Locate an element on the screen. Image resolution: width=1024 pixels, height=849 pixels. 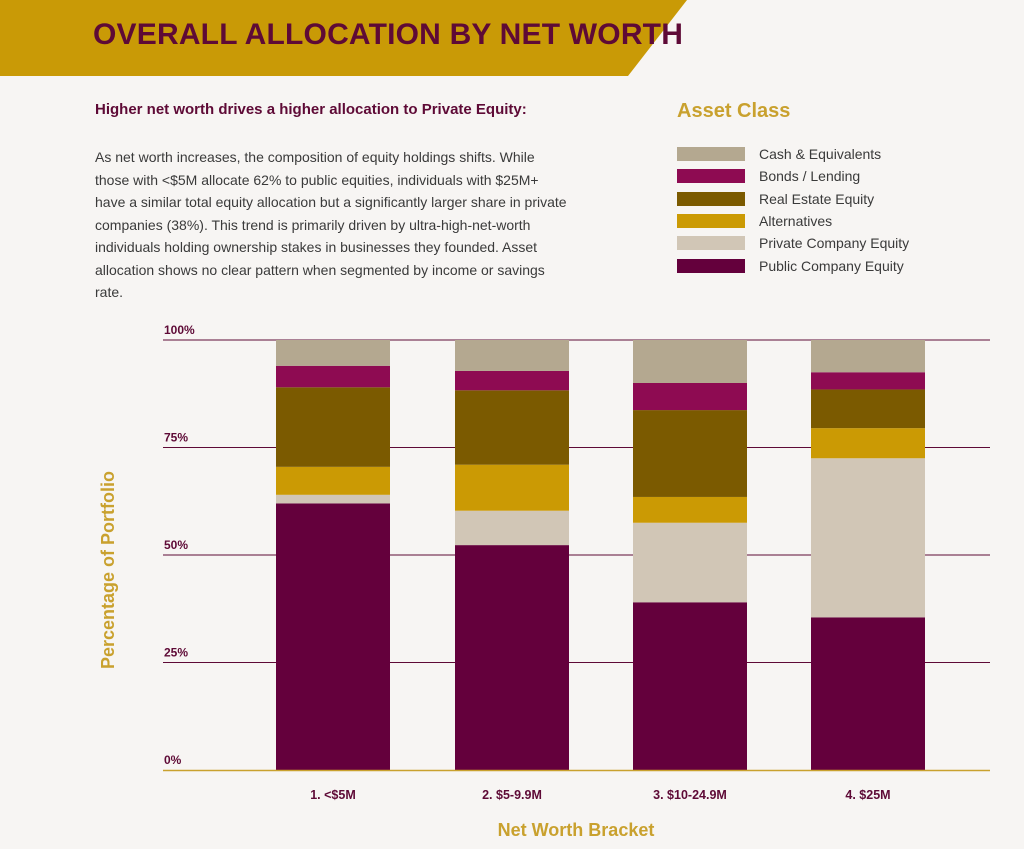
legend-label: Private Company Equity is located at coordinates (834, 243).